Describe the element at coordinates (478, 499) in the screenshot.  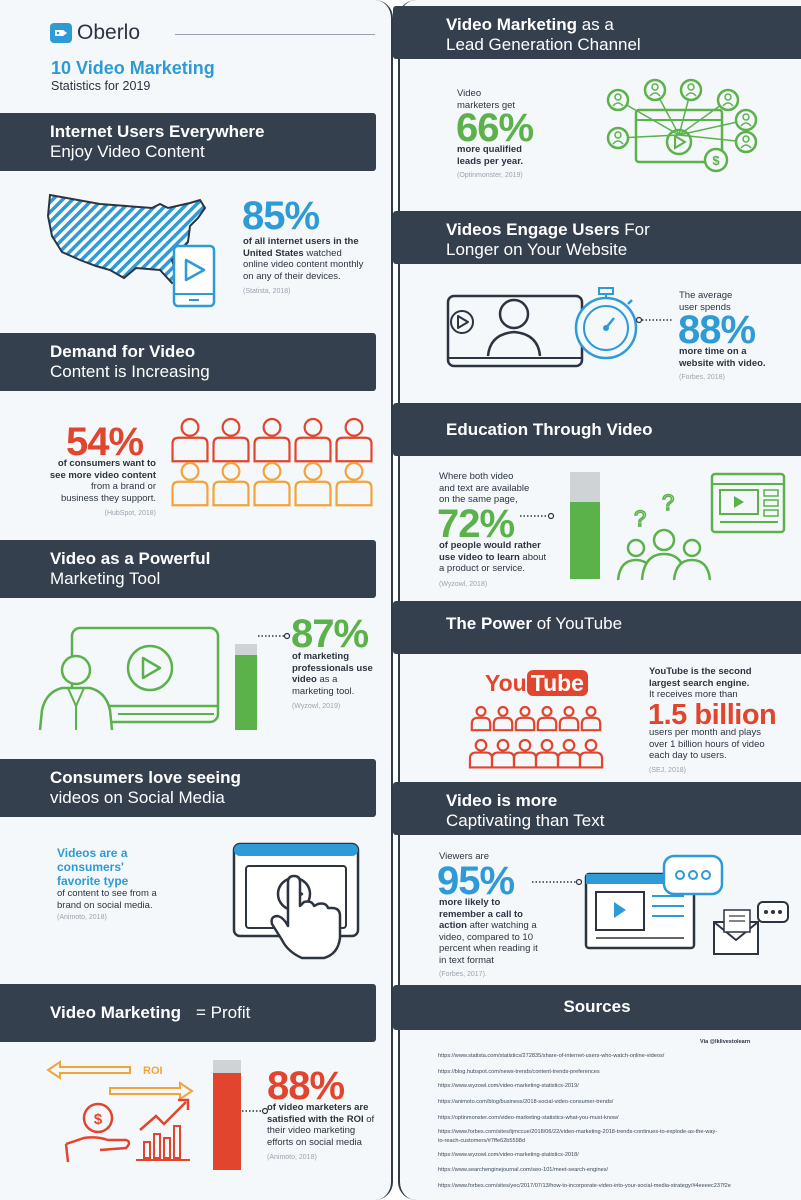
I see `text-line: on the same page,` at that location.